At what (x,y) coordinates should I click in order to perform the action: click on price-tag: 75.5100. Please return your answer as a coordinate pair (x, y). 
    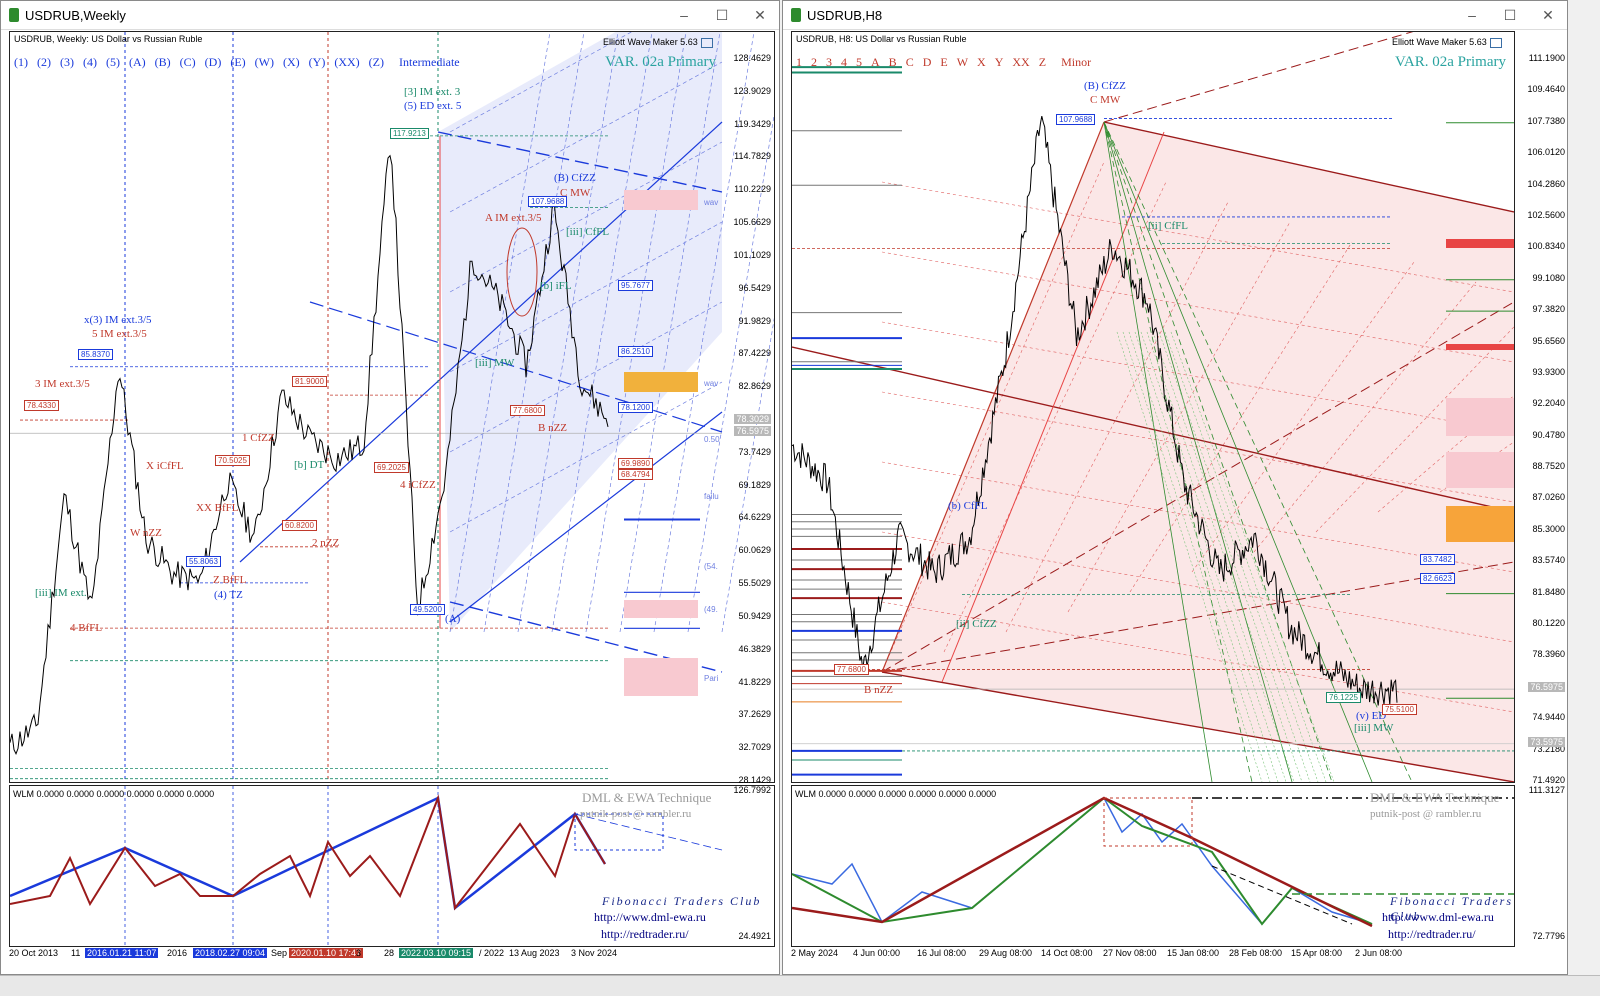
    Looking at the image, I should click on (1399, 709).